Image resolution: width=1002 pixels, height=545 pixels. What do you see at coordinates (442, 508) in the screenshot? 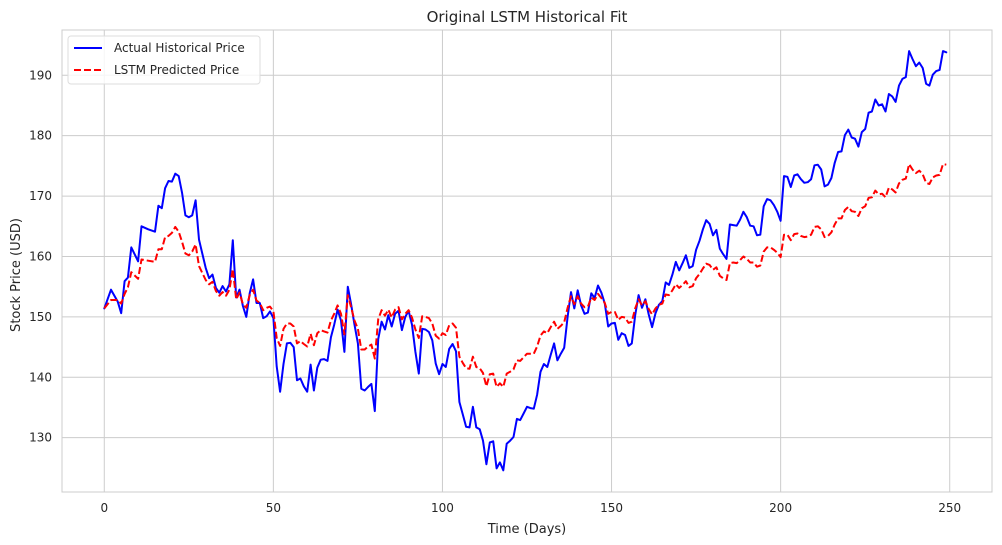
I see `x-tick-label: 100` at bounding box center [442, 508].